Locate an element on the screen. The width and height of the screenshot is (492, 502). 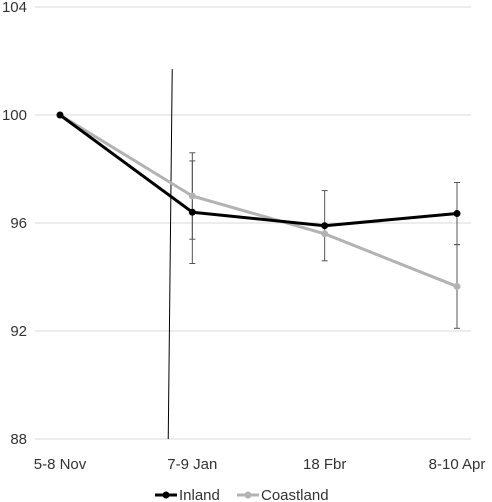
x-tick-label: 18 Fbr is located at coordinates (324, 464).